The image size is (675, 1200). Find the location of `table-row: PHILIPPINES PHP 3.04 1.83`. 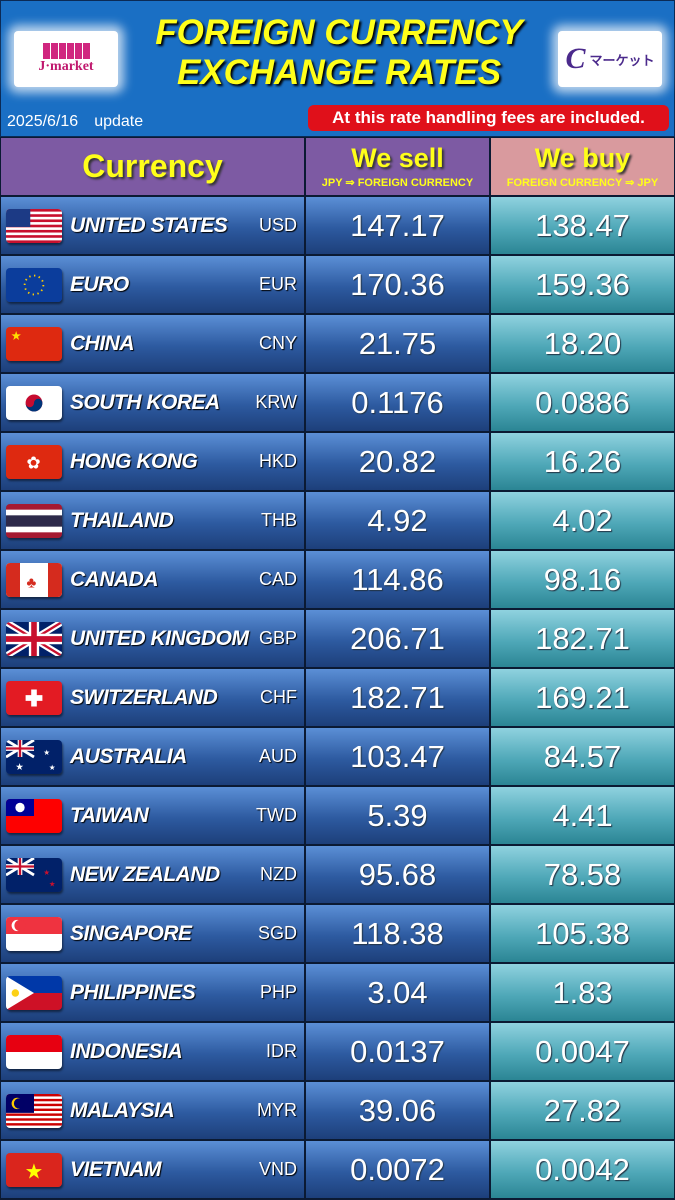

table-row: PHILIPPINES PHP 3.04 1.83 is located at coordinates (337, 992).